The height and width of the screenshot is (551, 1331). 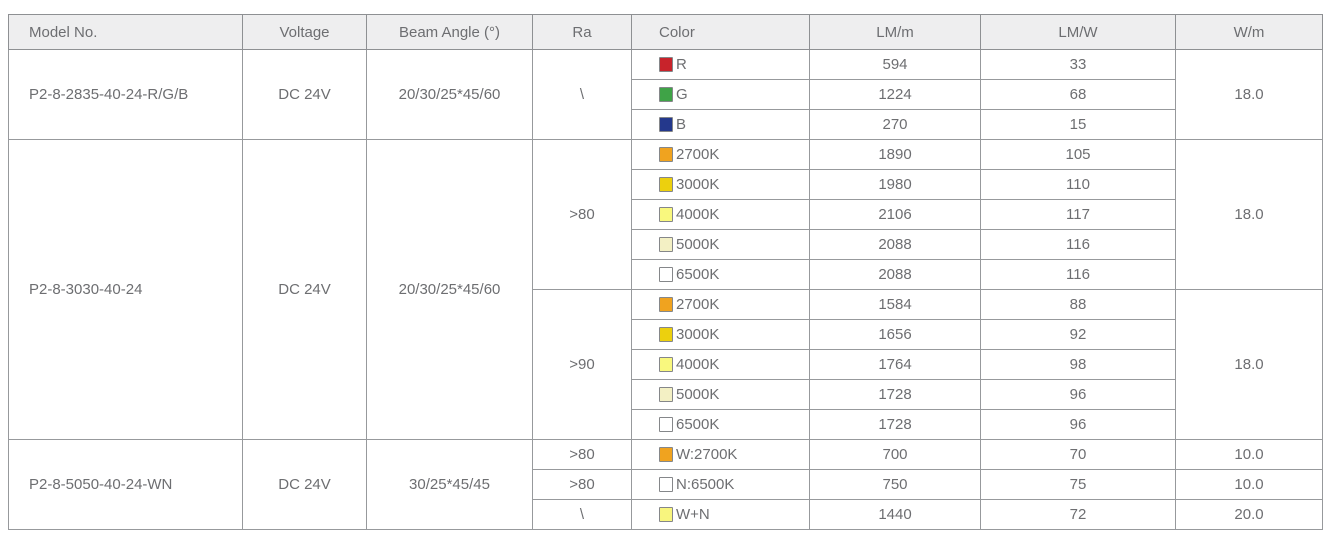 What do you see at coordinates (720, 514) in the screenshot?
I see `color-cell: W+N` at bounding box center [720, 514].